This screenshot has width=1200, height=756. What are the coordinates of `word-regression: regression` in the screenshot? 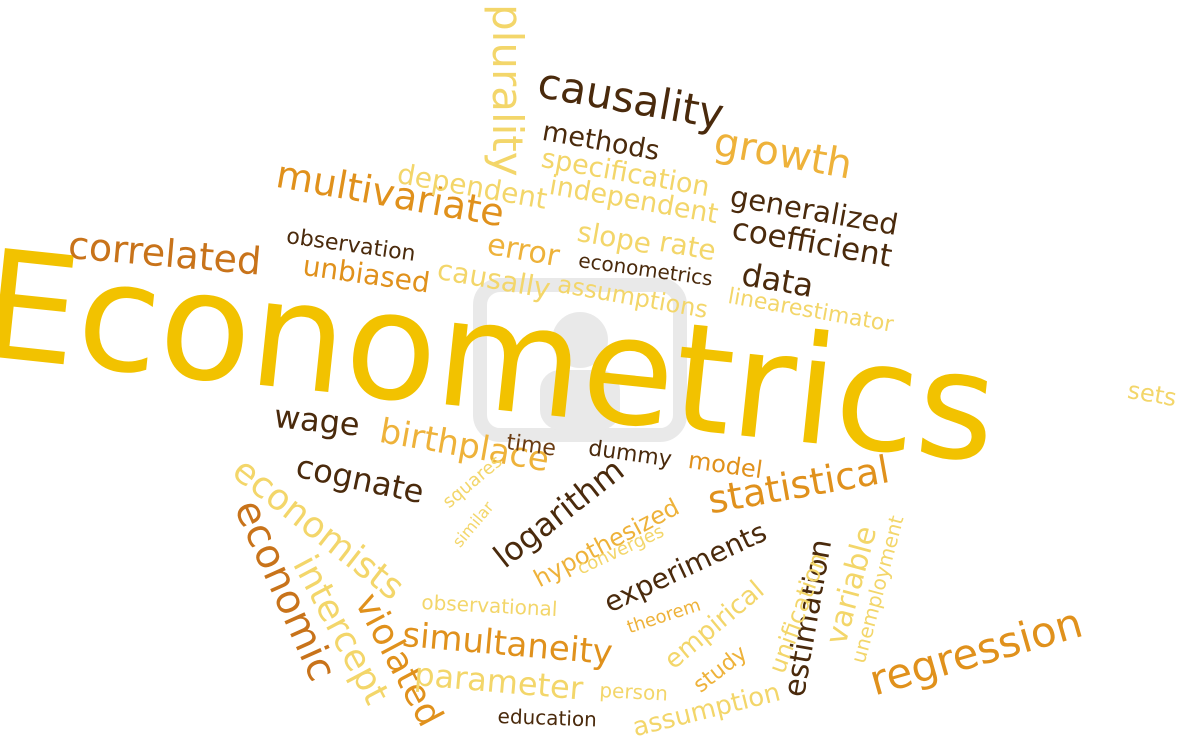 It's located at (975, 651).